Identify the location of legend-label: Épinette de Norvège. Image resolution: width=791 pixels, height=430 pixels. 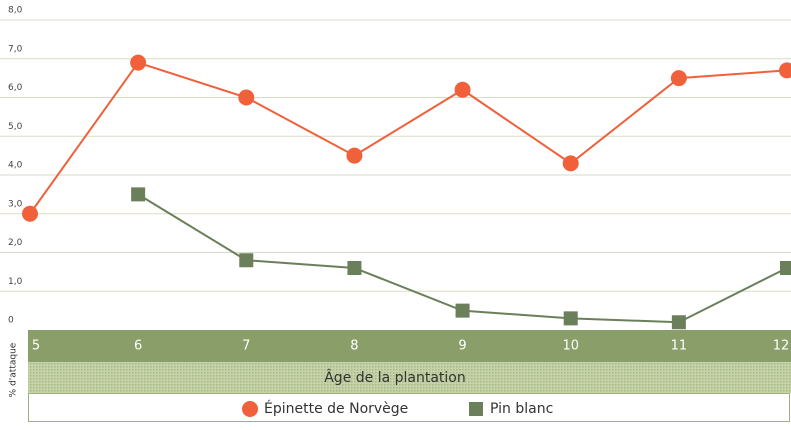
(336, 408).